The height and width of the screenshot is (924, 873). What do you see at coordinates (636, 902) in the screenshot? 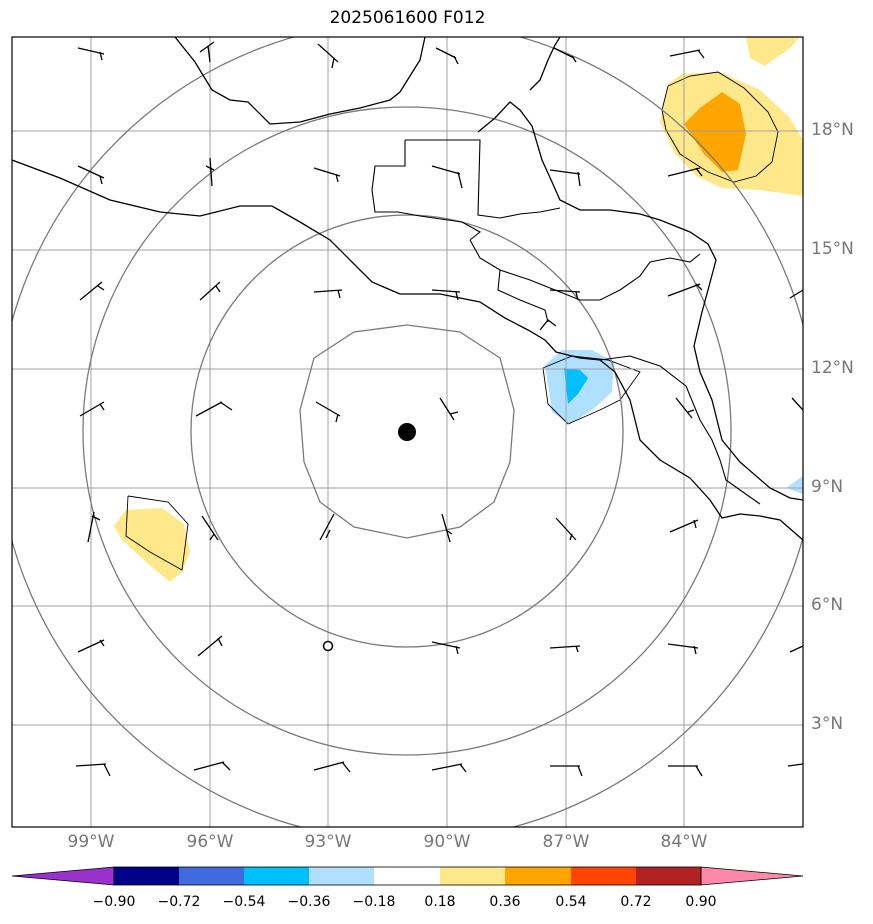
I see `colorbar-tick-label: 0.72` at bounding box center [636, 902].